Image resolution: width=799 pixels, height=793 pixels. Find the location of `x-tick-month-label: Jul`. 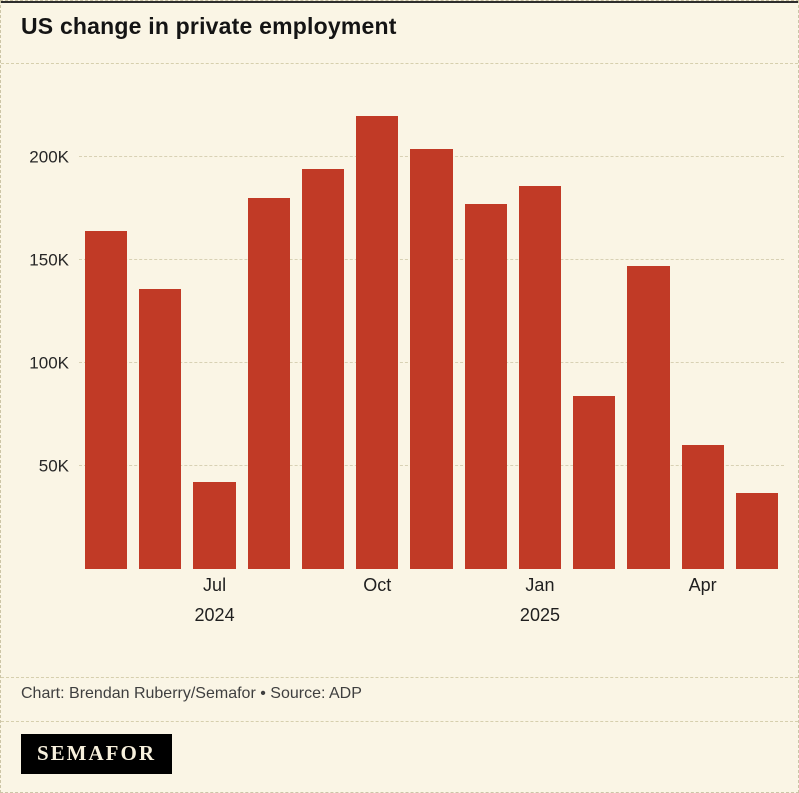

x-tick-month-label: Jul is located at coordinates (215, 585).